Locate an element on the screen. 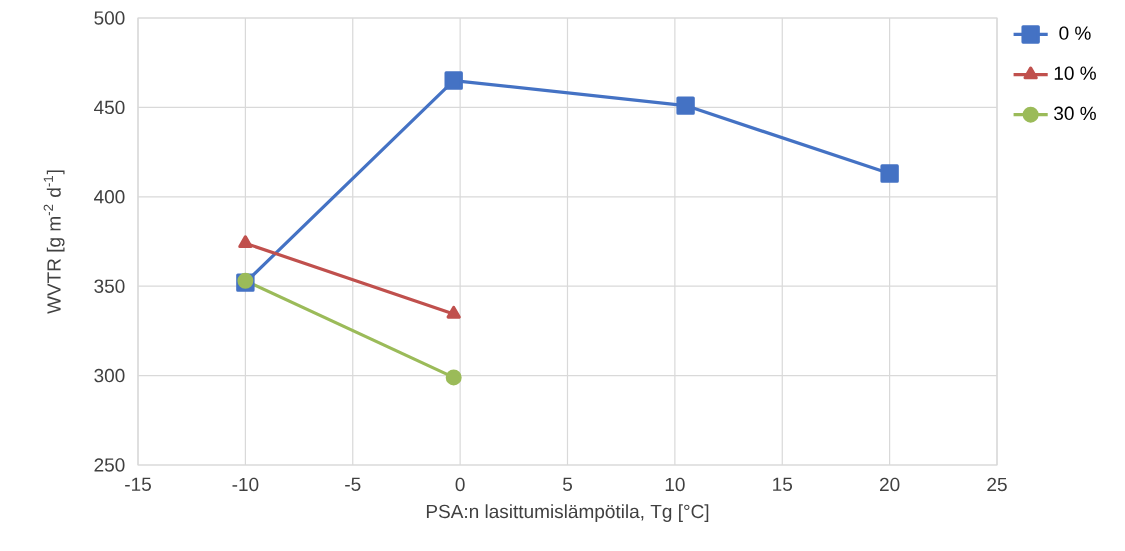 This screenshot has height=551, width=1125. y-tick-label: 400 is located at coordinates (109, 197).